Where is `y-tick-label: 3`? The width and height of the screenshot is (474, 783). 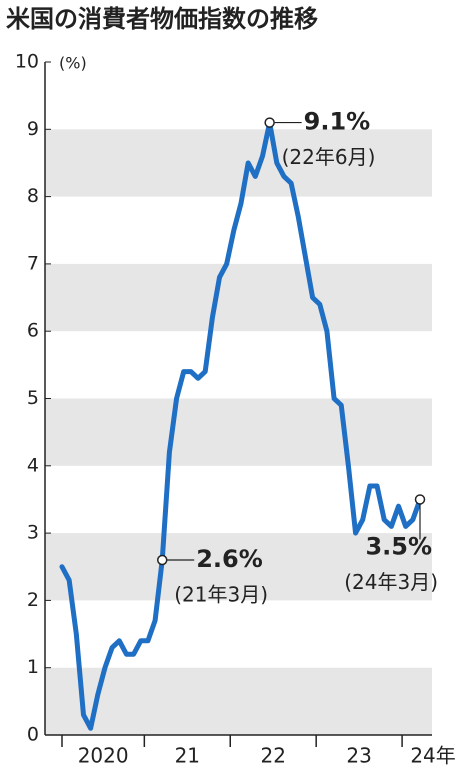 y-tick-label: 3 is located at coordinates (33, 533).